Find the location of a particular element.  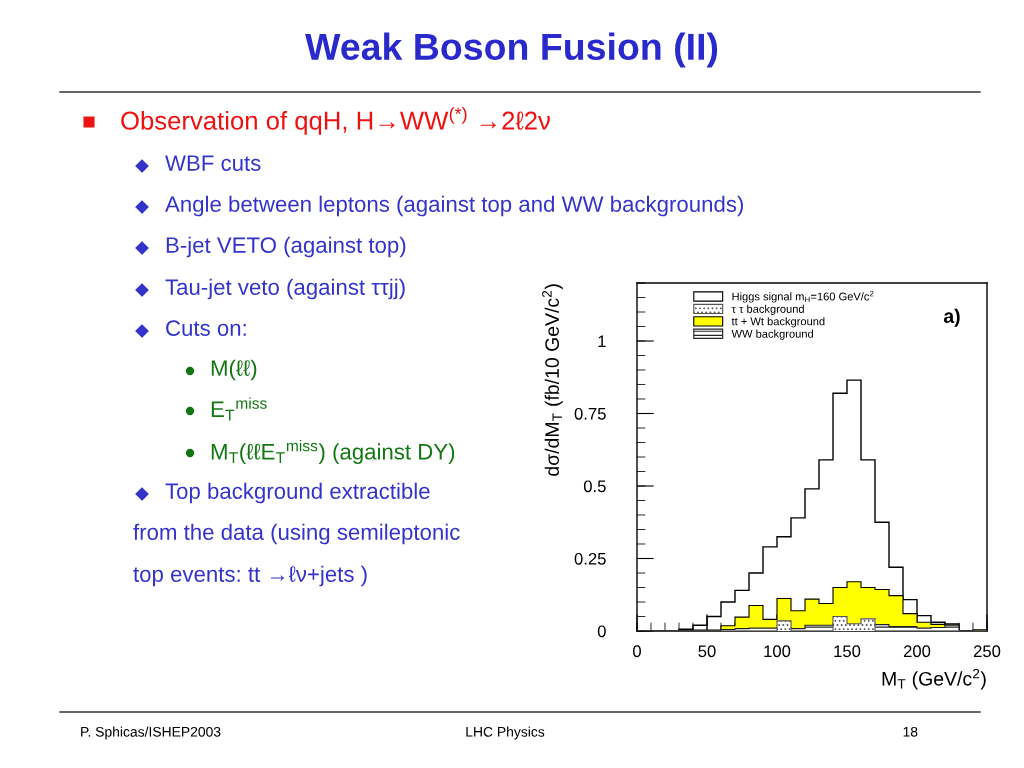

x-tick-label: 0 is located at coordinates (637, 651).